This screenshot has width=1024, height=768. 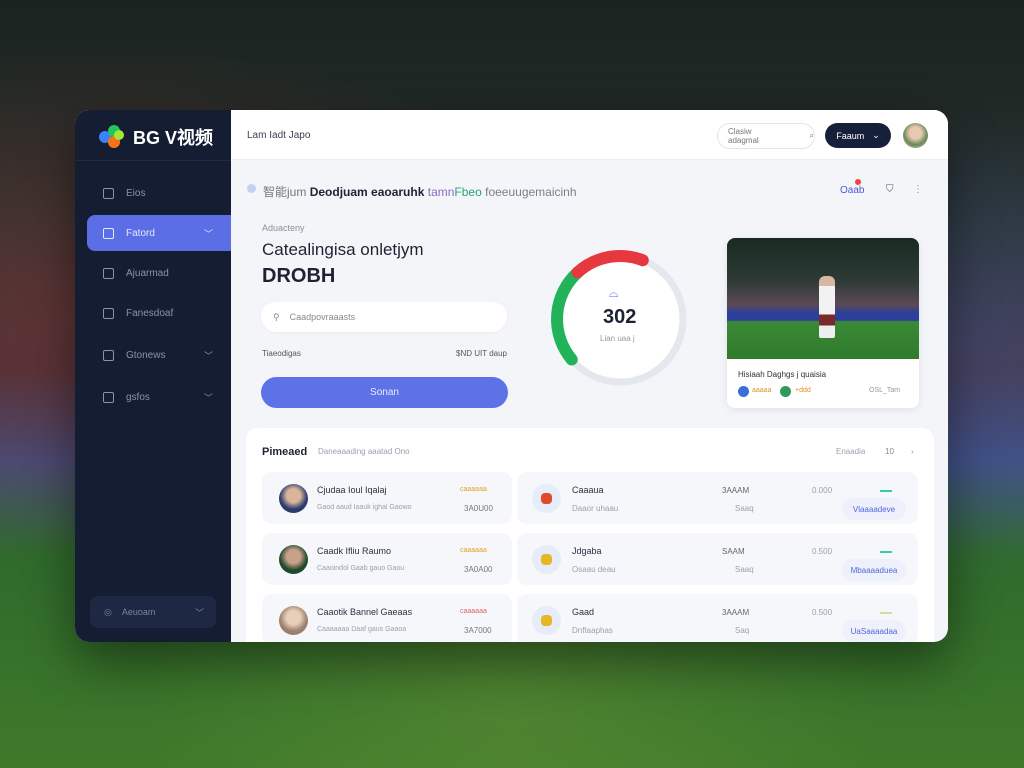 I want to click on chevron-right-icon: ›, so click(x=912, y=451).